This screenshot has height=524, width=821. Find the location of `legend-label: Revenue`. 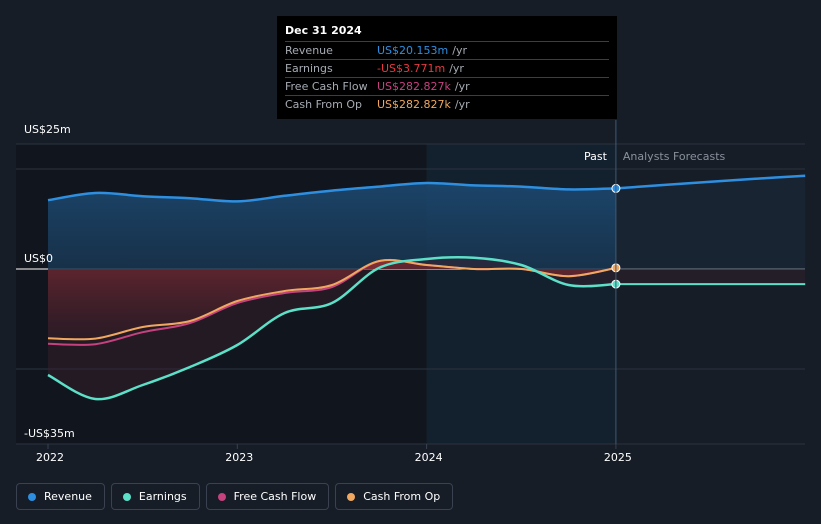

legend-label: Revenue is located at coordinates (68, 496).